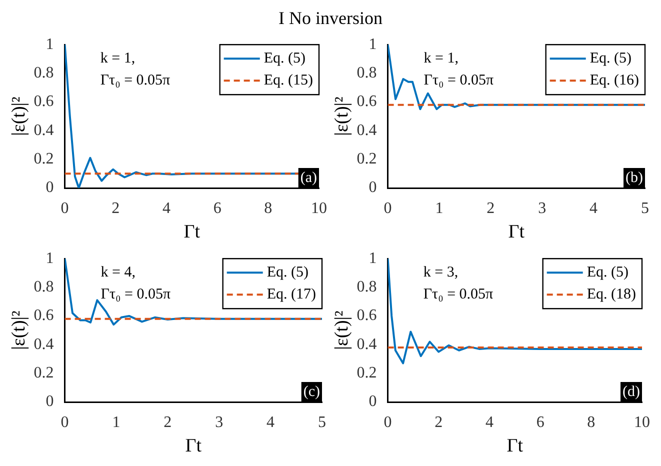 The width and height of the screenshot is (661, 466). What do you see at coordinates (291, 294) in the screenshot?
I see `legend-label: Eq. (17)` at bounding box center [291, 294].